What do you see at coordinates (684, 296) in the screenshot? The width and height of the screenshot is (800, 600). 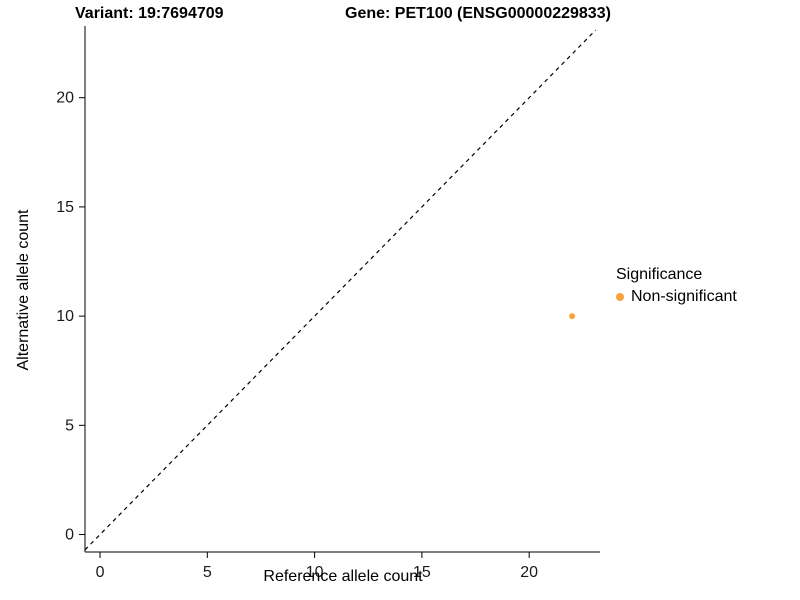 I see `legend-entry-label: Non-significant` at bounding box center [684, 296].